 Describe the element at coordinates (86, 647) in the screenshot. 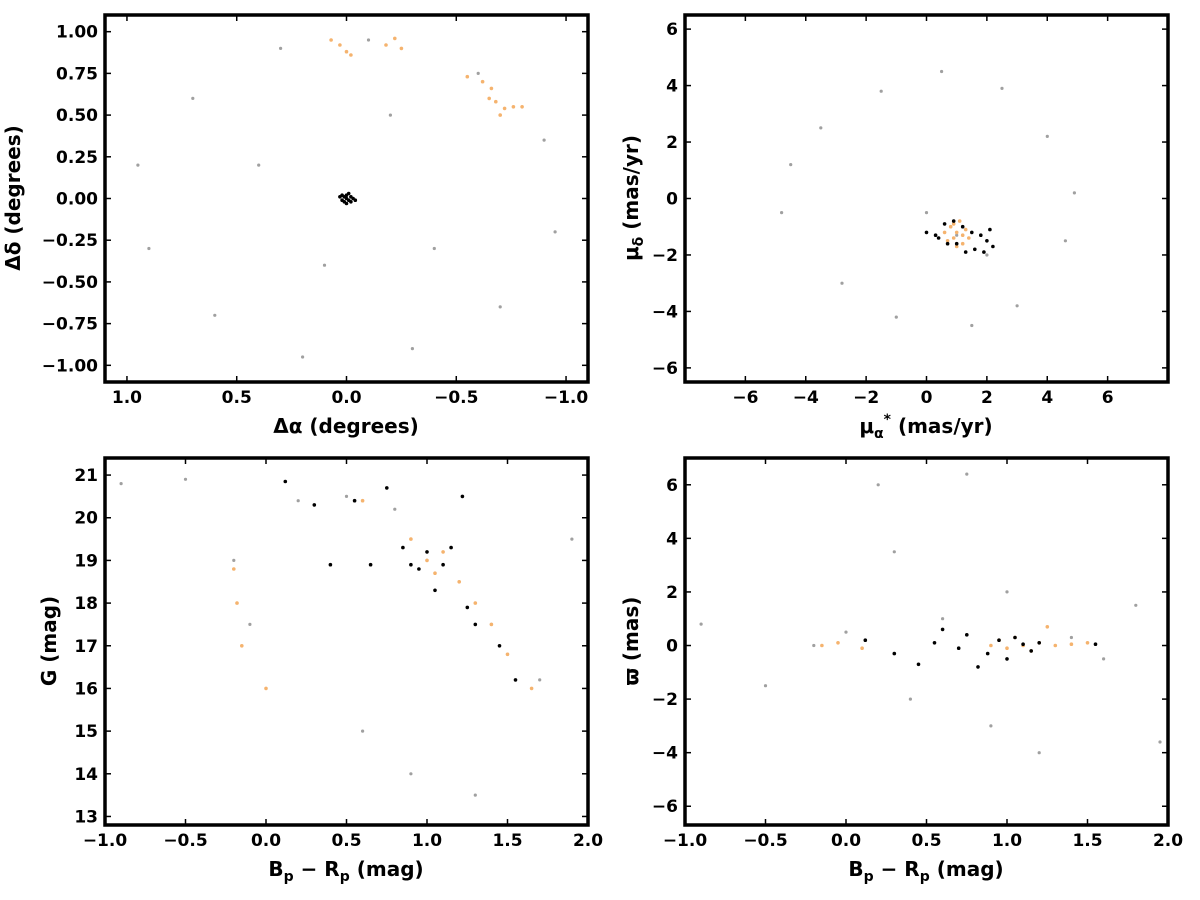

I see `cmd-y-tick-label: 17` at that location.